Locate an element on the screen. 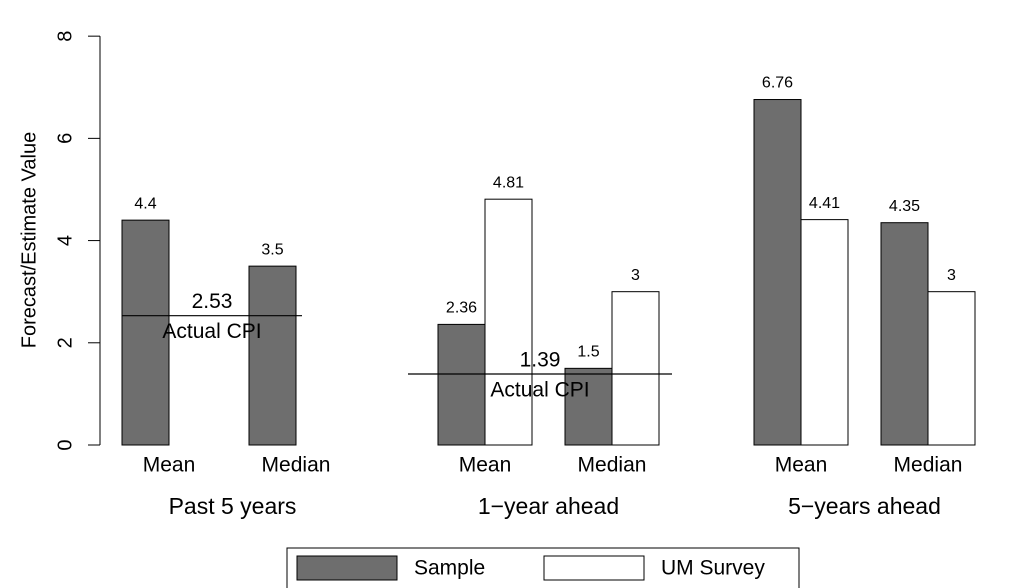  group-label: 1−year ahead is located at coordinates (548, 506).